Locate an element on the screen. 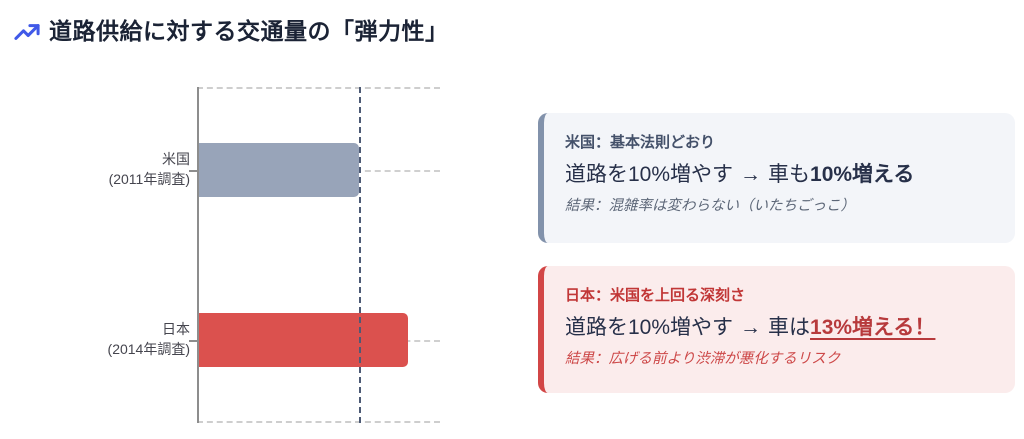 The image size is (1024, 439). category-label-japan-name: 日本 is located at coordinates (176, 329).